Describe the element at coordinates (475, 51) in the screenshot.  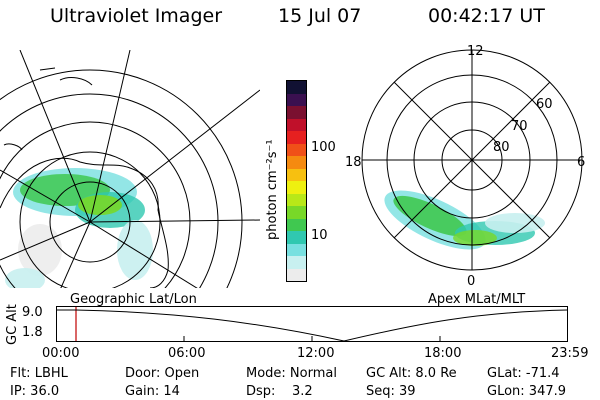
I see `mlt-label-12: 12` at that location.